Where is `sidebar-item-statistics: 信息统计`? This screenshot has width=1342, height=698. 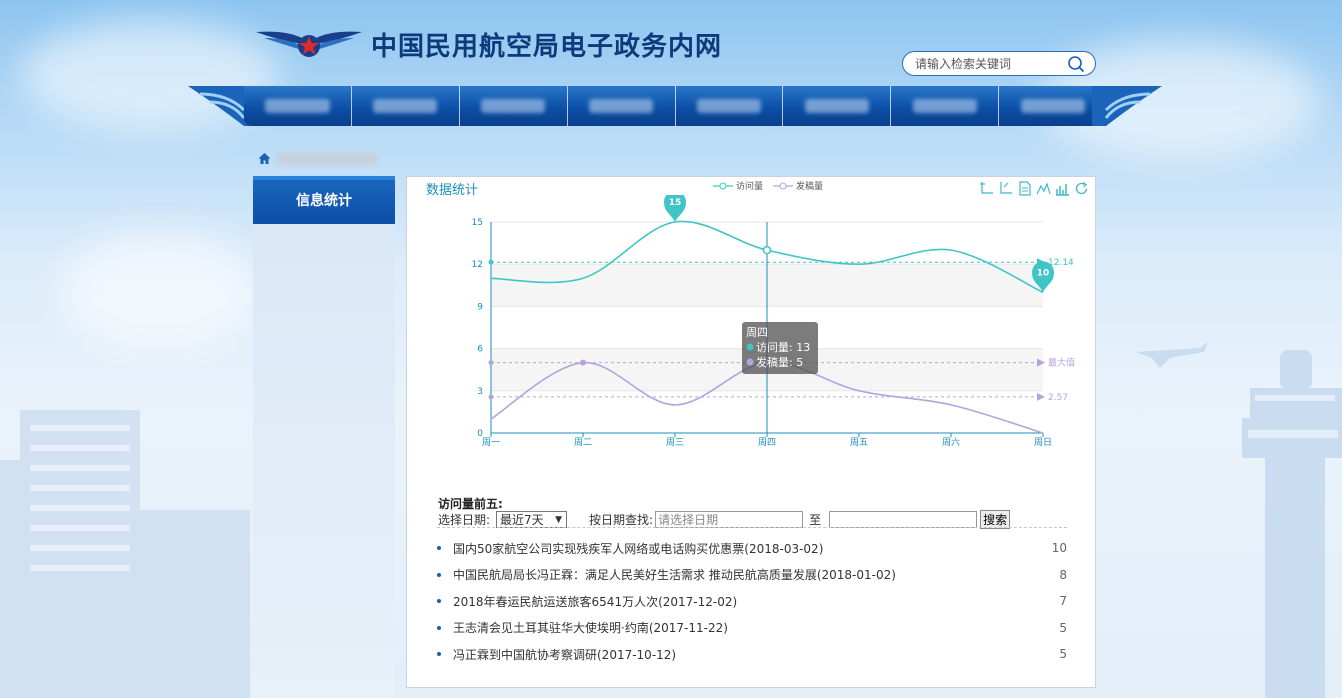
sidebar-item-statistics: 信息统计 is located at coordinates (324, 200).